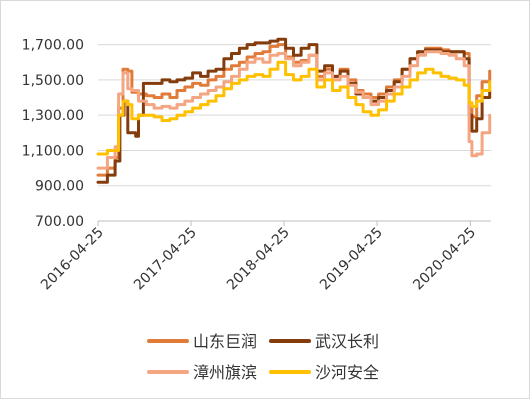  What do you see at coordinates (53, 116) in the screenshot?
I see `y-tick-label: 1,300.00` at bounding box center [53, 116].